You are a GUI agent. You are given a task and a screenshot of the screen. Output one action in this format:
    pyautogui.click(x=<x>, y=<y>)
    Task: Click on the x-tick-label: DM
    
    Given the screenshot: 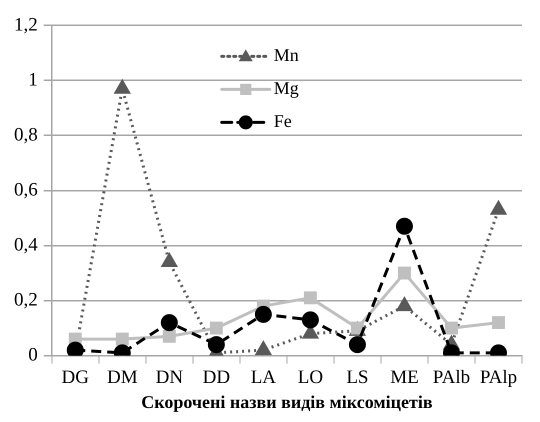 What is the action you would take?
    pyautogui.click(x=122, y=377)
    